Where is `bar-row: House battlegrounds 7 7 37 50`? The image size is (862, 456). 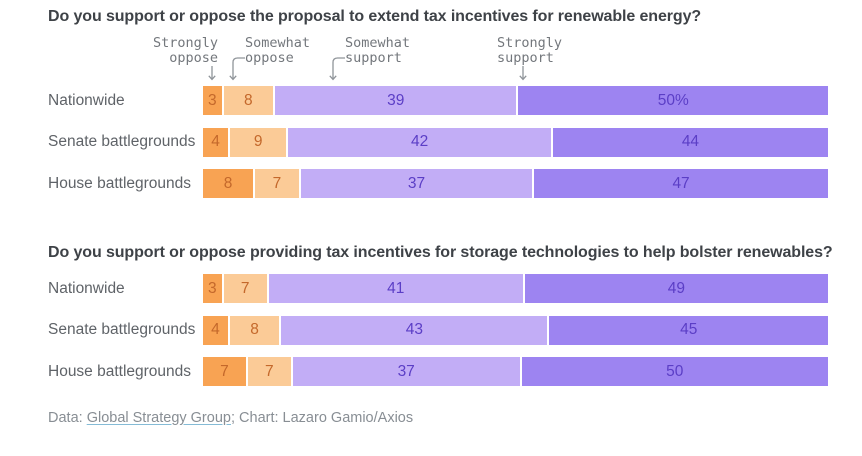
bar-row: House battlegrounds 7 7 37 50 is located at coordinates (438, 371).